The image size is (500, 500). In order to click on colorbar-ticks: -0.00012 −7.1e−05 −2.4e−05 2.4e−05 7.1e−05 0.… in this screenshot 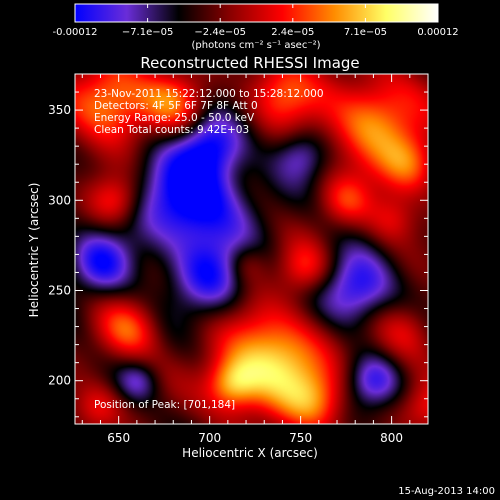, I will do `click(256, 21)`.